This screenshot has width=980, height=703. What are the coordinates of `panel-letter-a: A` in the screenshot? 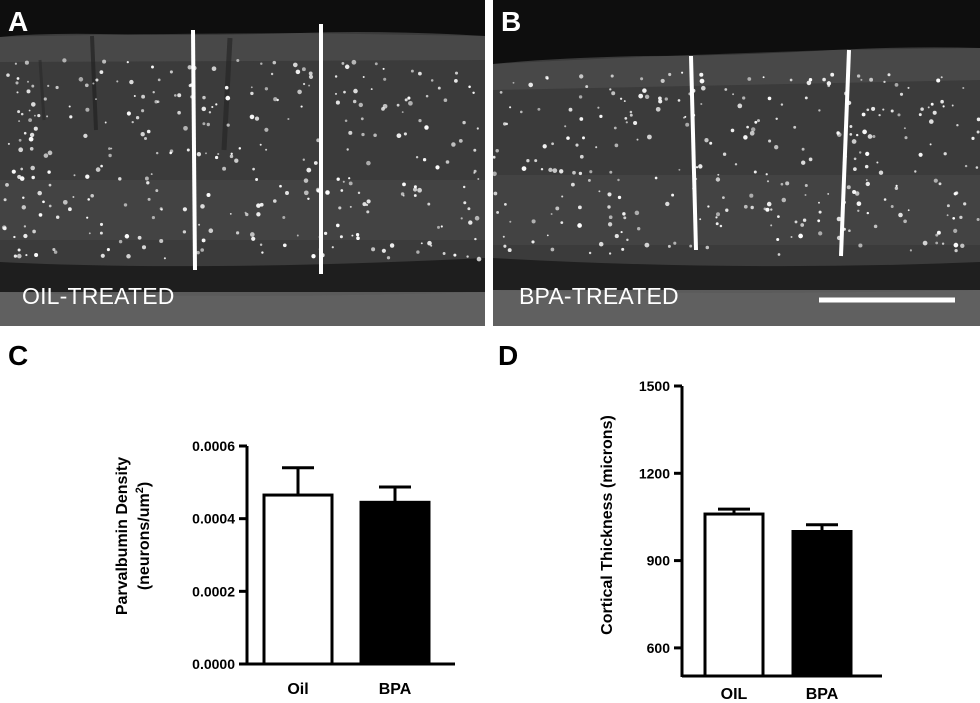 It's located at (18, 21).